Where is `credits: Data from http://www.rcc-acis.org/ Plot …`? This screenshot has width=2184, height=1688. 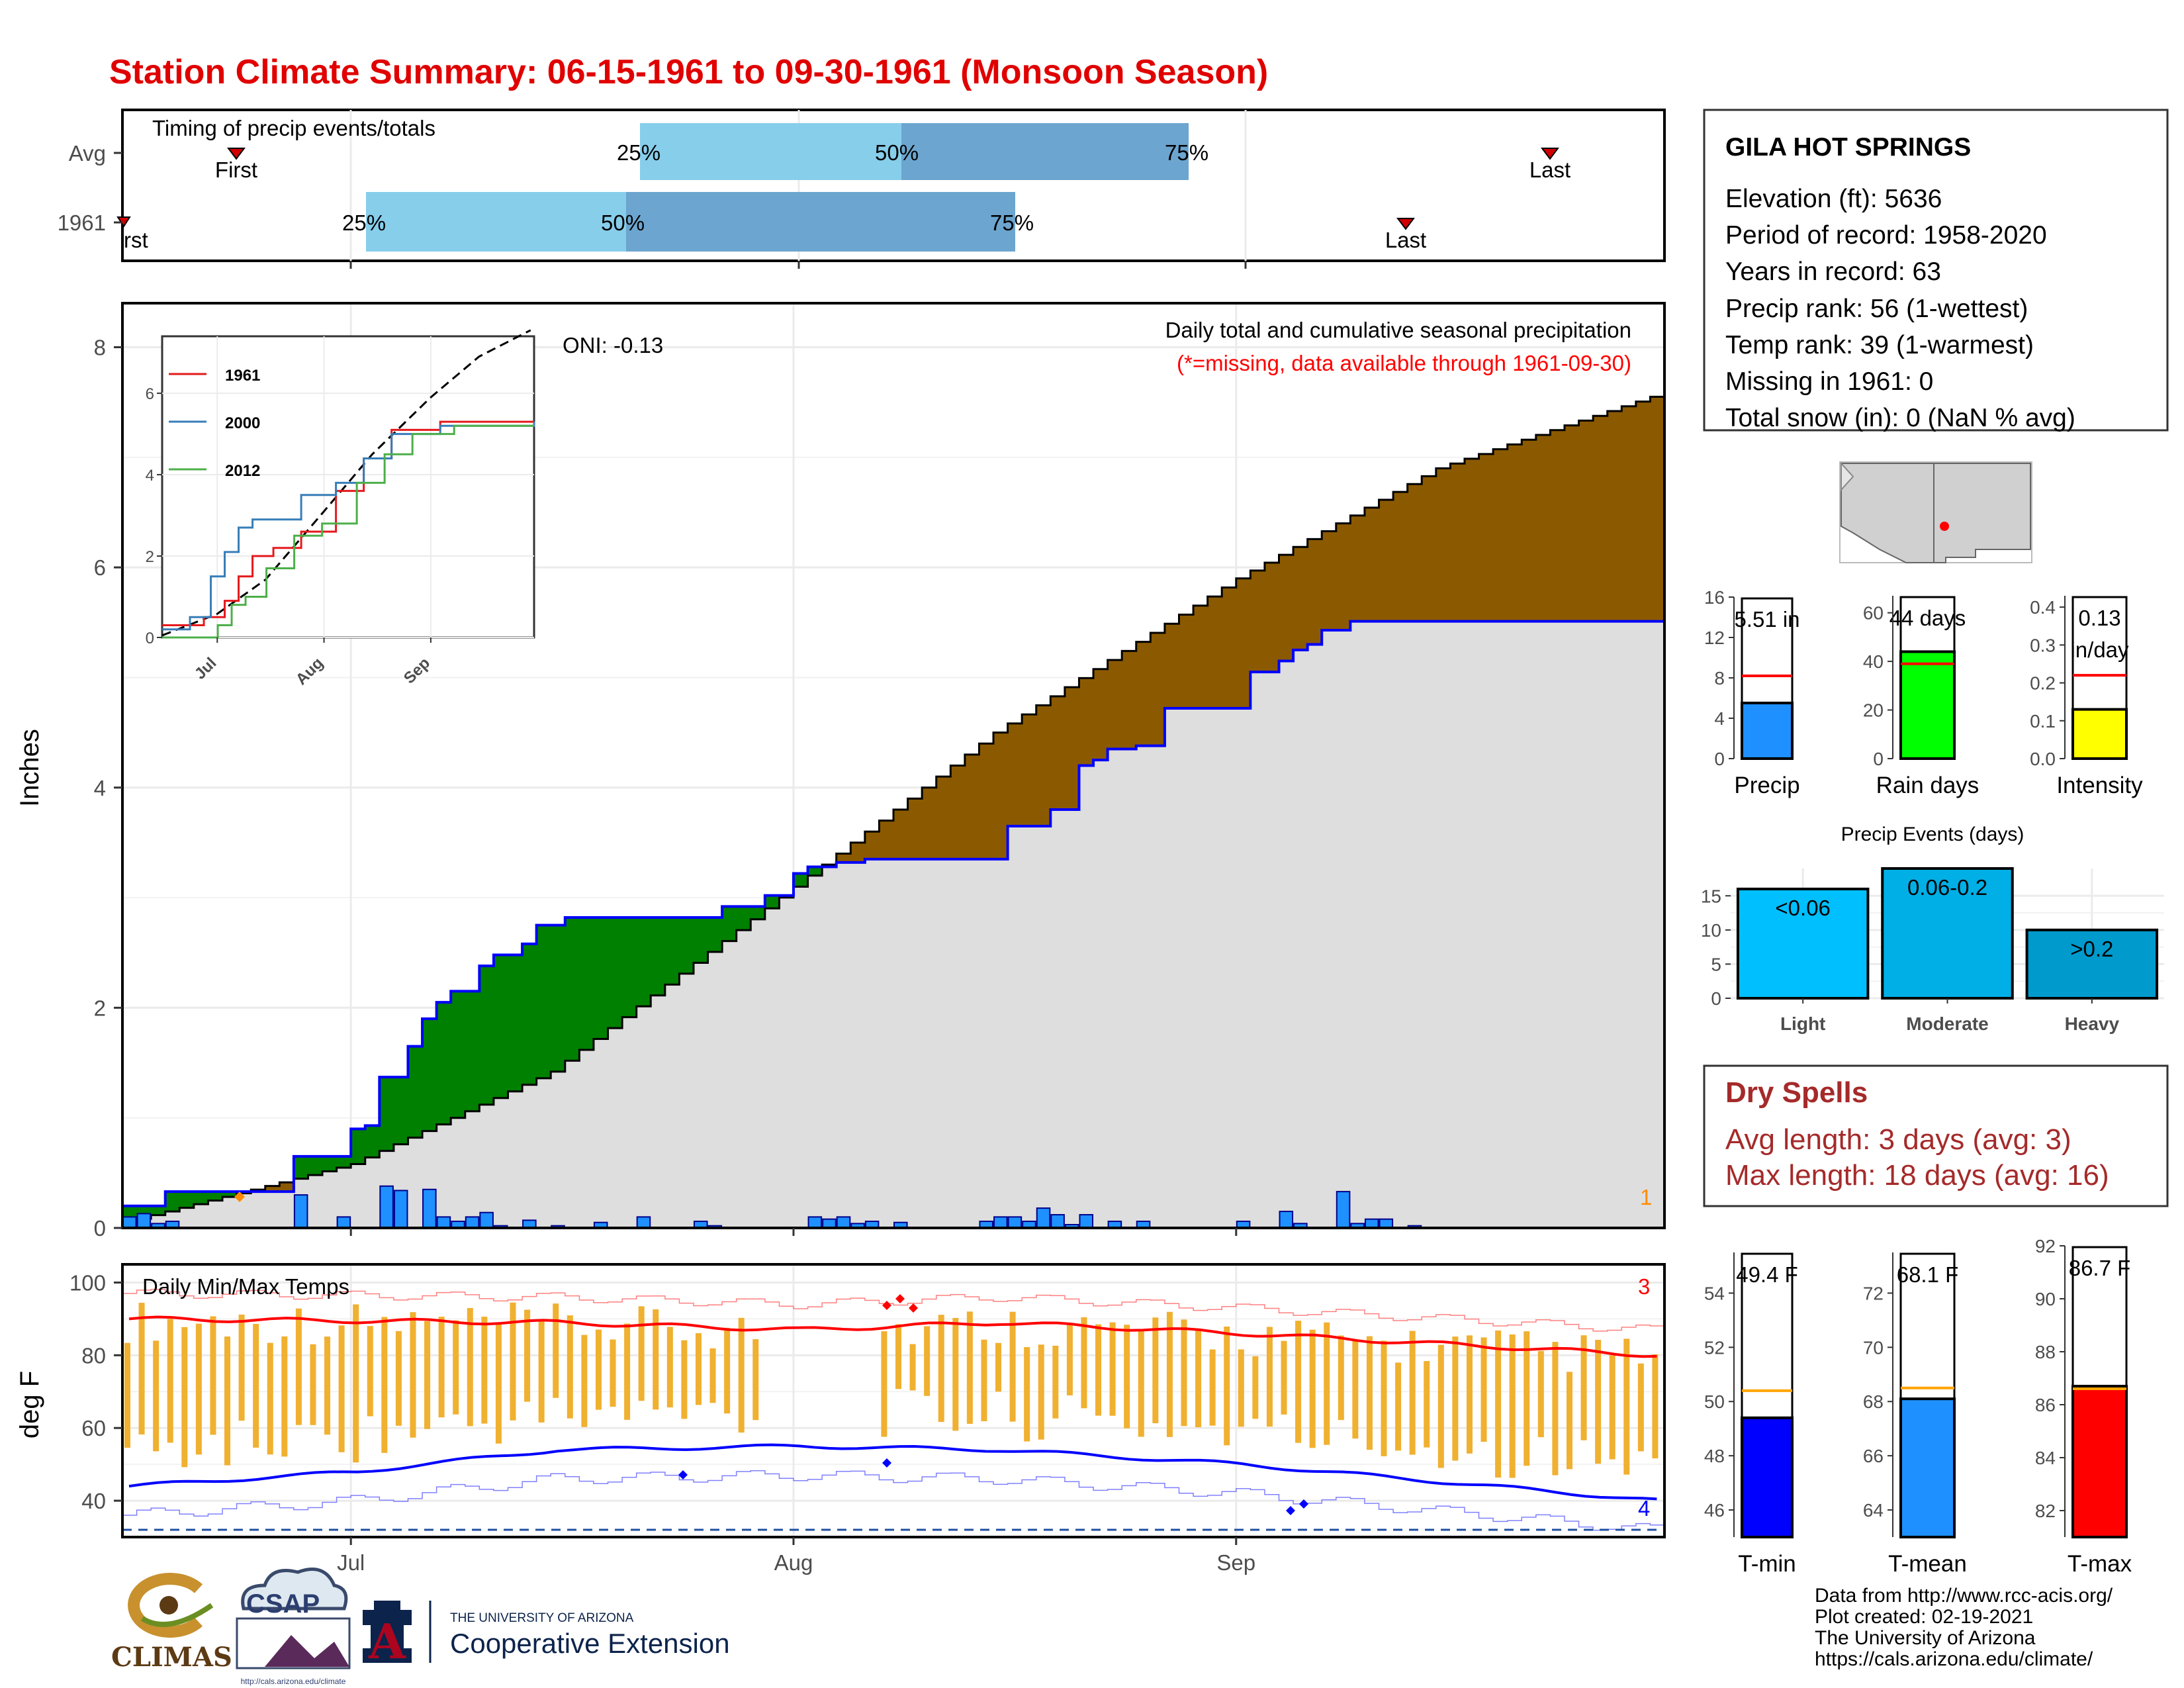 credits: Data from http://www.rcc-acis.org/ Plot … is located at coordinates (1964, 1627).